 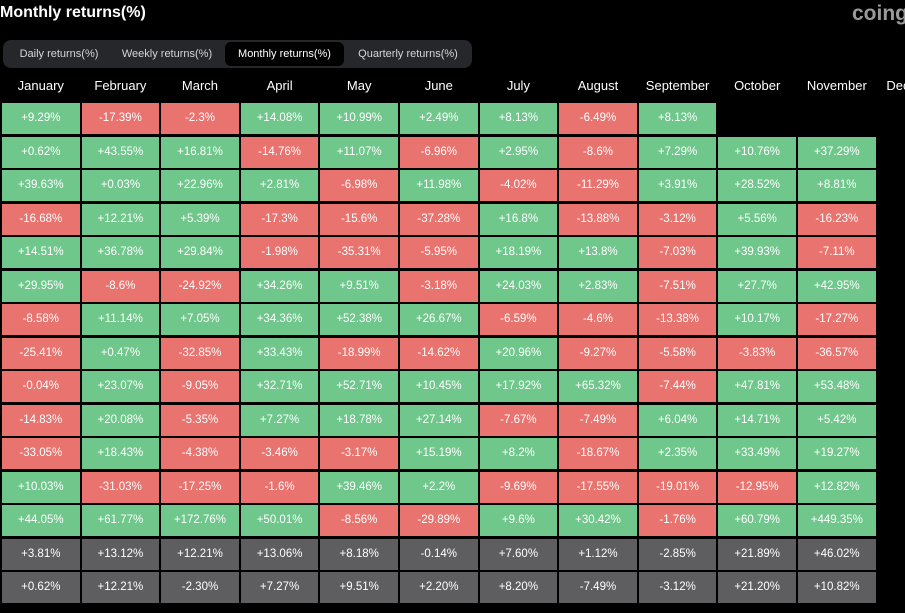 What do you see at coordinates (598, 554) in the screenshot?
I see `summary-cell: +1.12%` at bounding box center [598, 554].